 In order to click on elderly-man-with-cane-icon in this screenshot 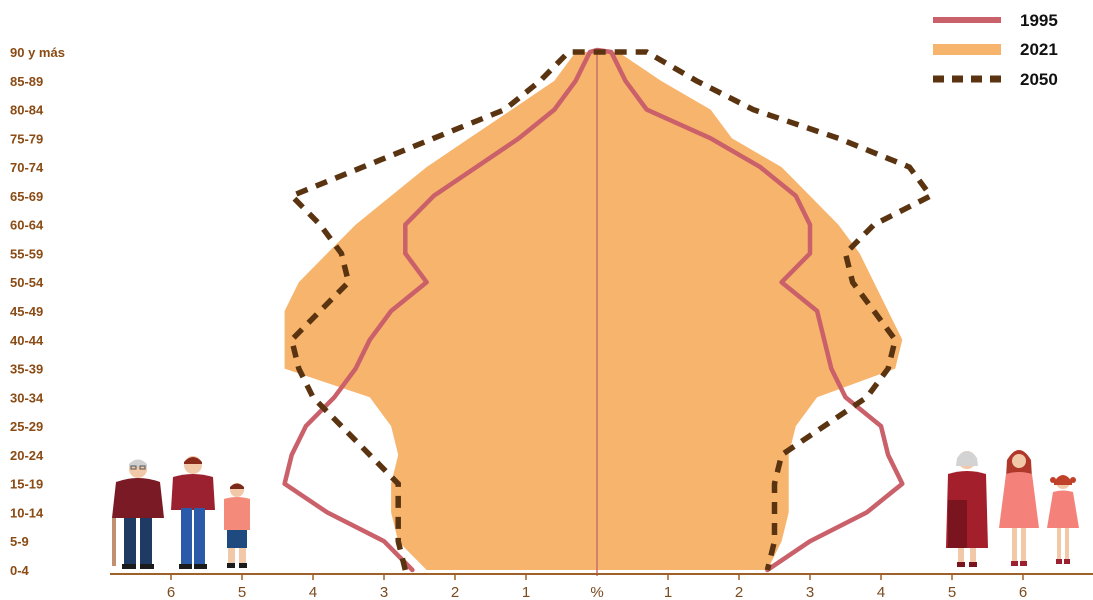, I will do `click(138, 514)`.